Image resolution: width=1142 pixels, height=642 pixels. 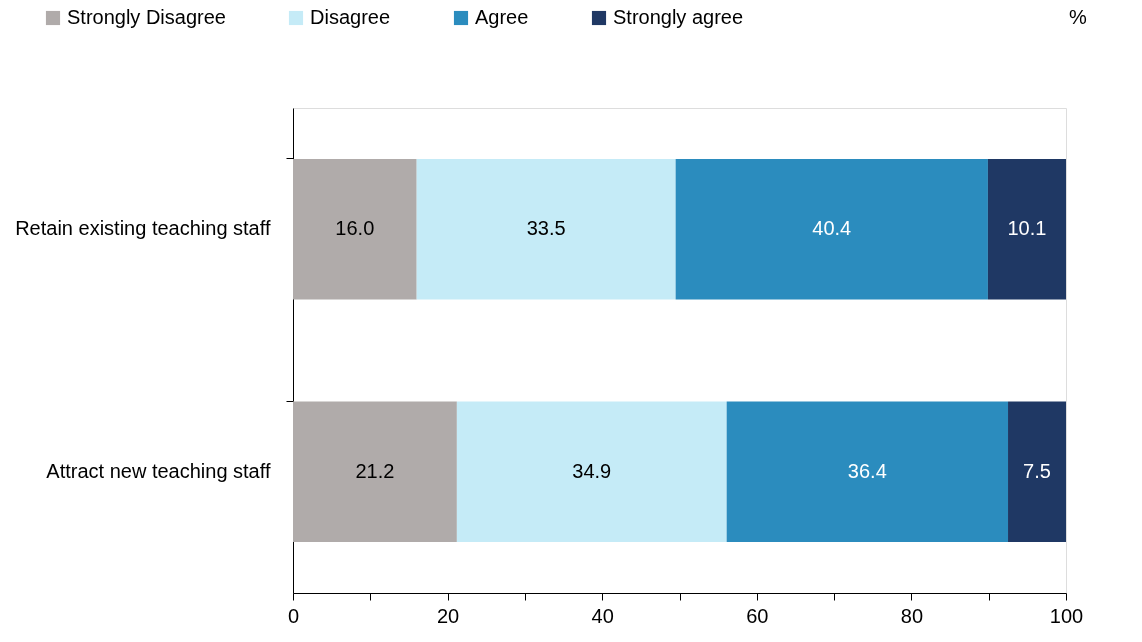 I want to click on data-label: 33.5, so click(x=546, y=228).